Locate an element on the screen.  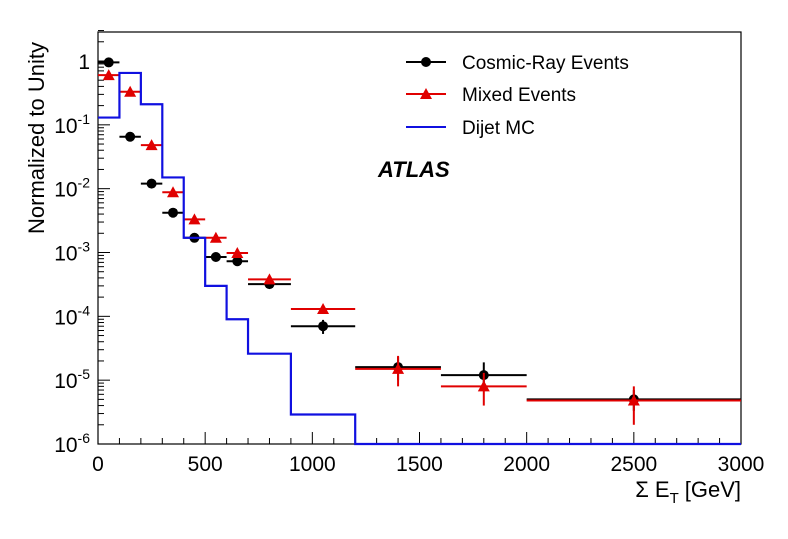
legend: Cosmic-Ray Events Mixed Events Dijet MC is located at coordinates (517, 96).